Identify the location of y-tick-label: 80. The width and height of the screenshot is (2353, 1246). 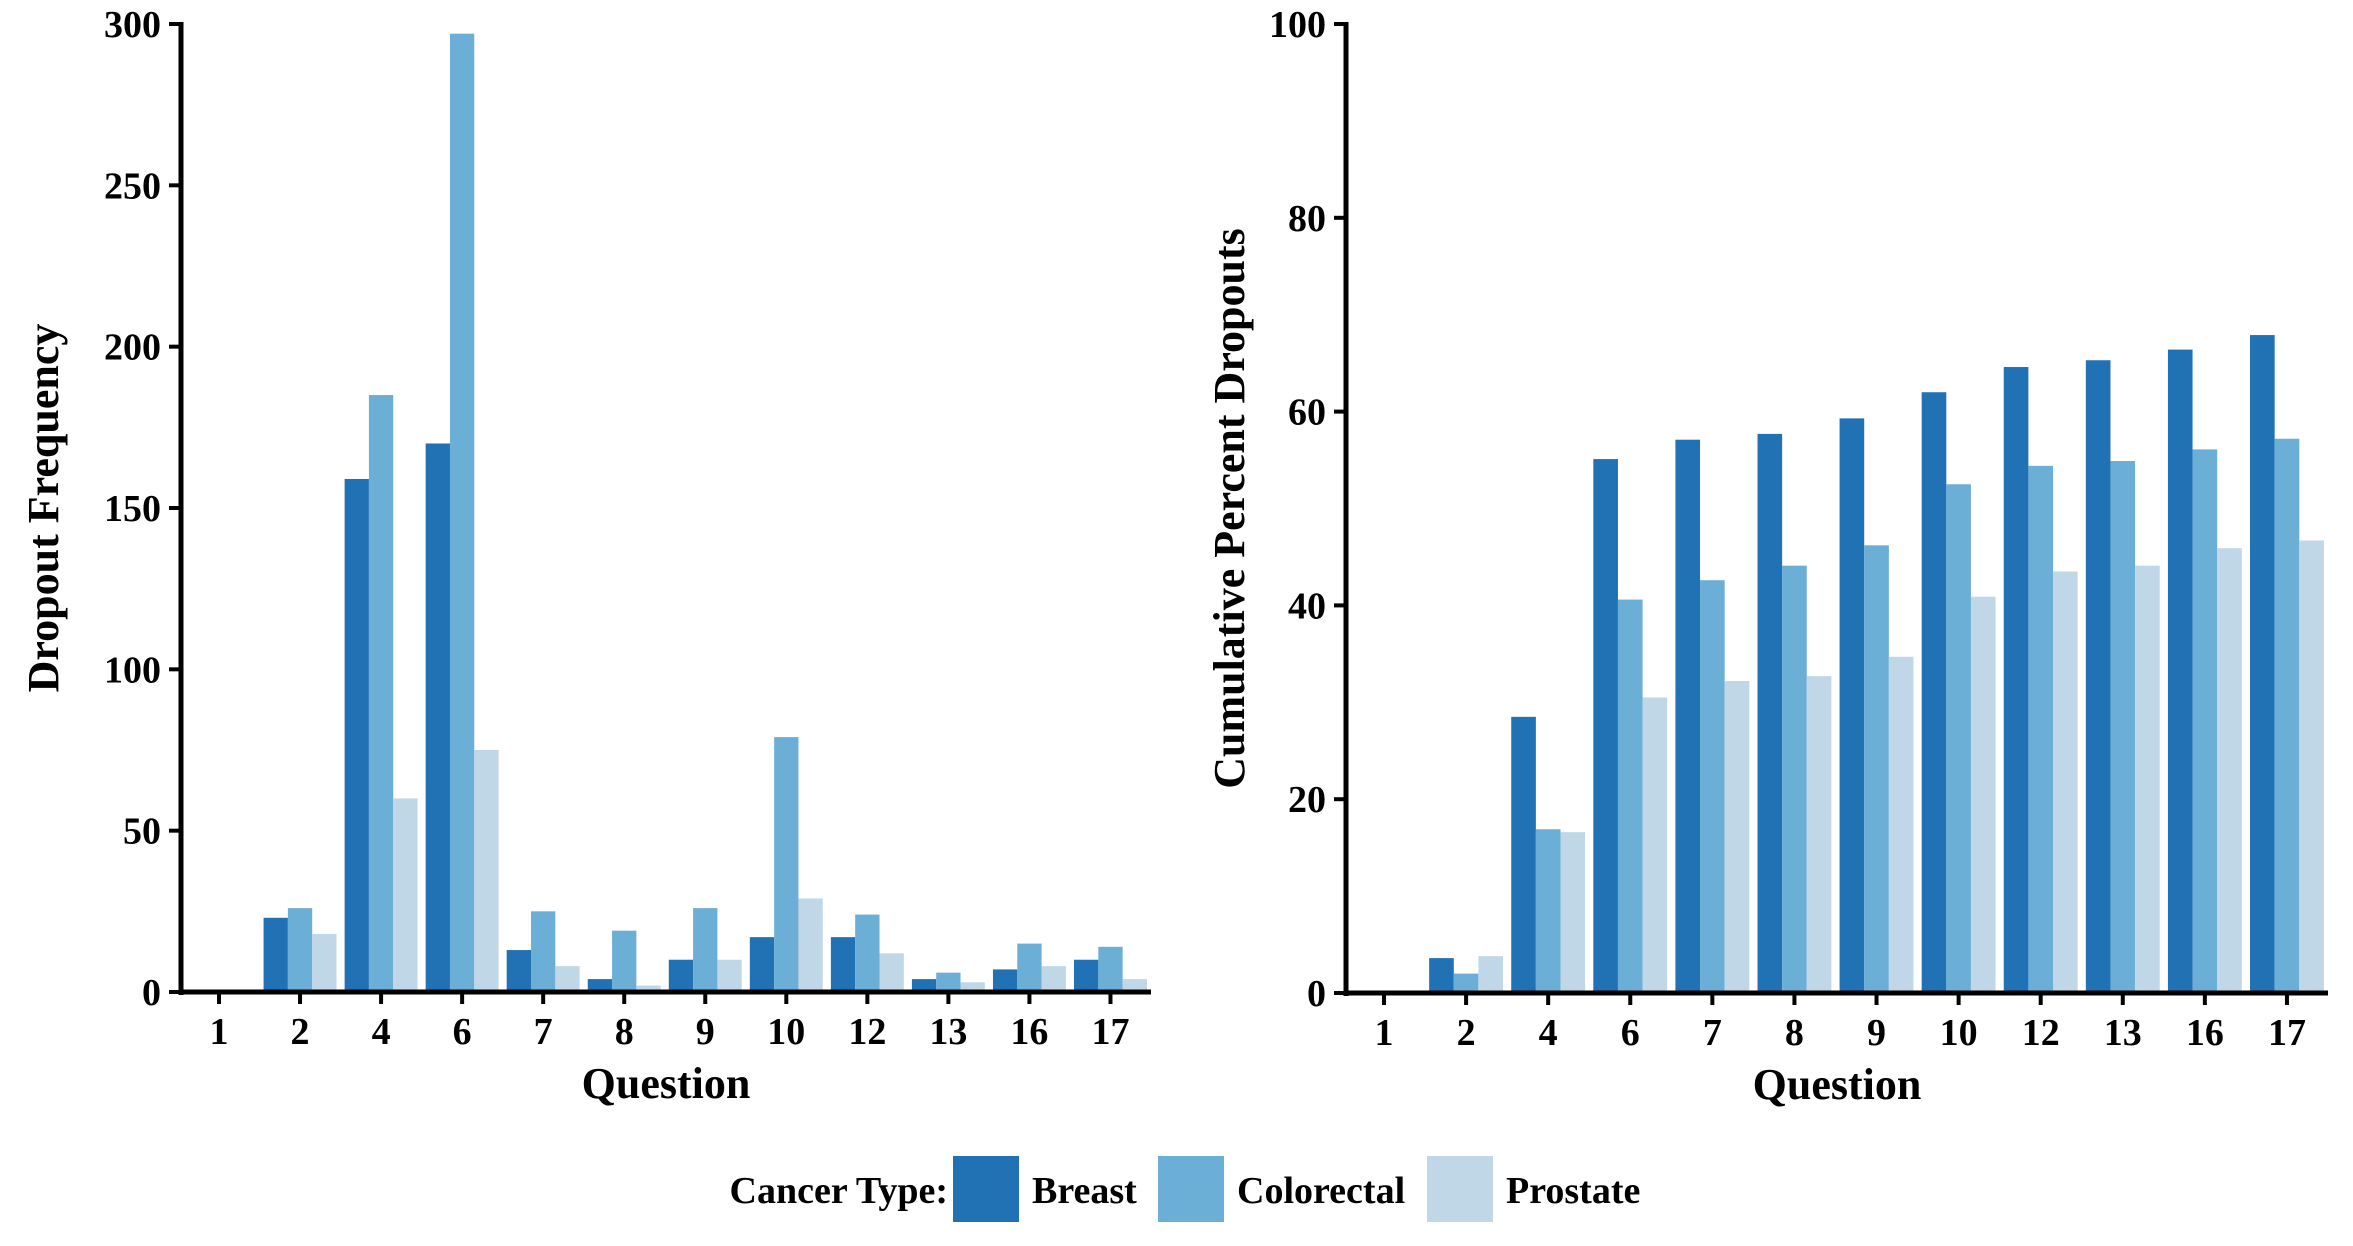
(1307, 219).